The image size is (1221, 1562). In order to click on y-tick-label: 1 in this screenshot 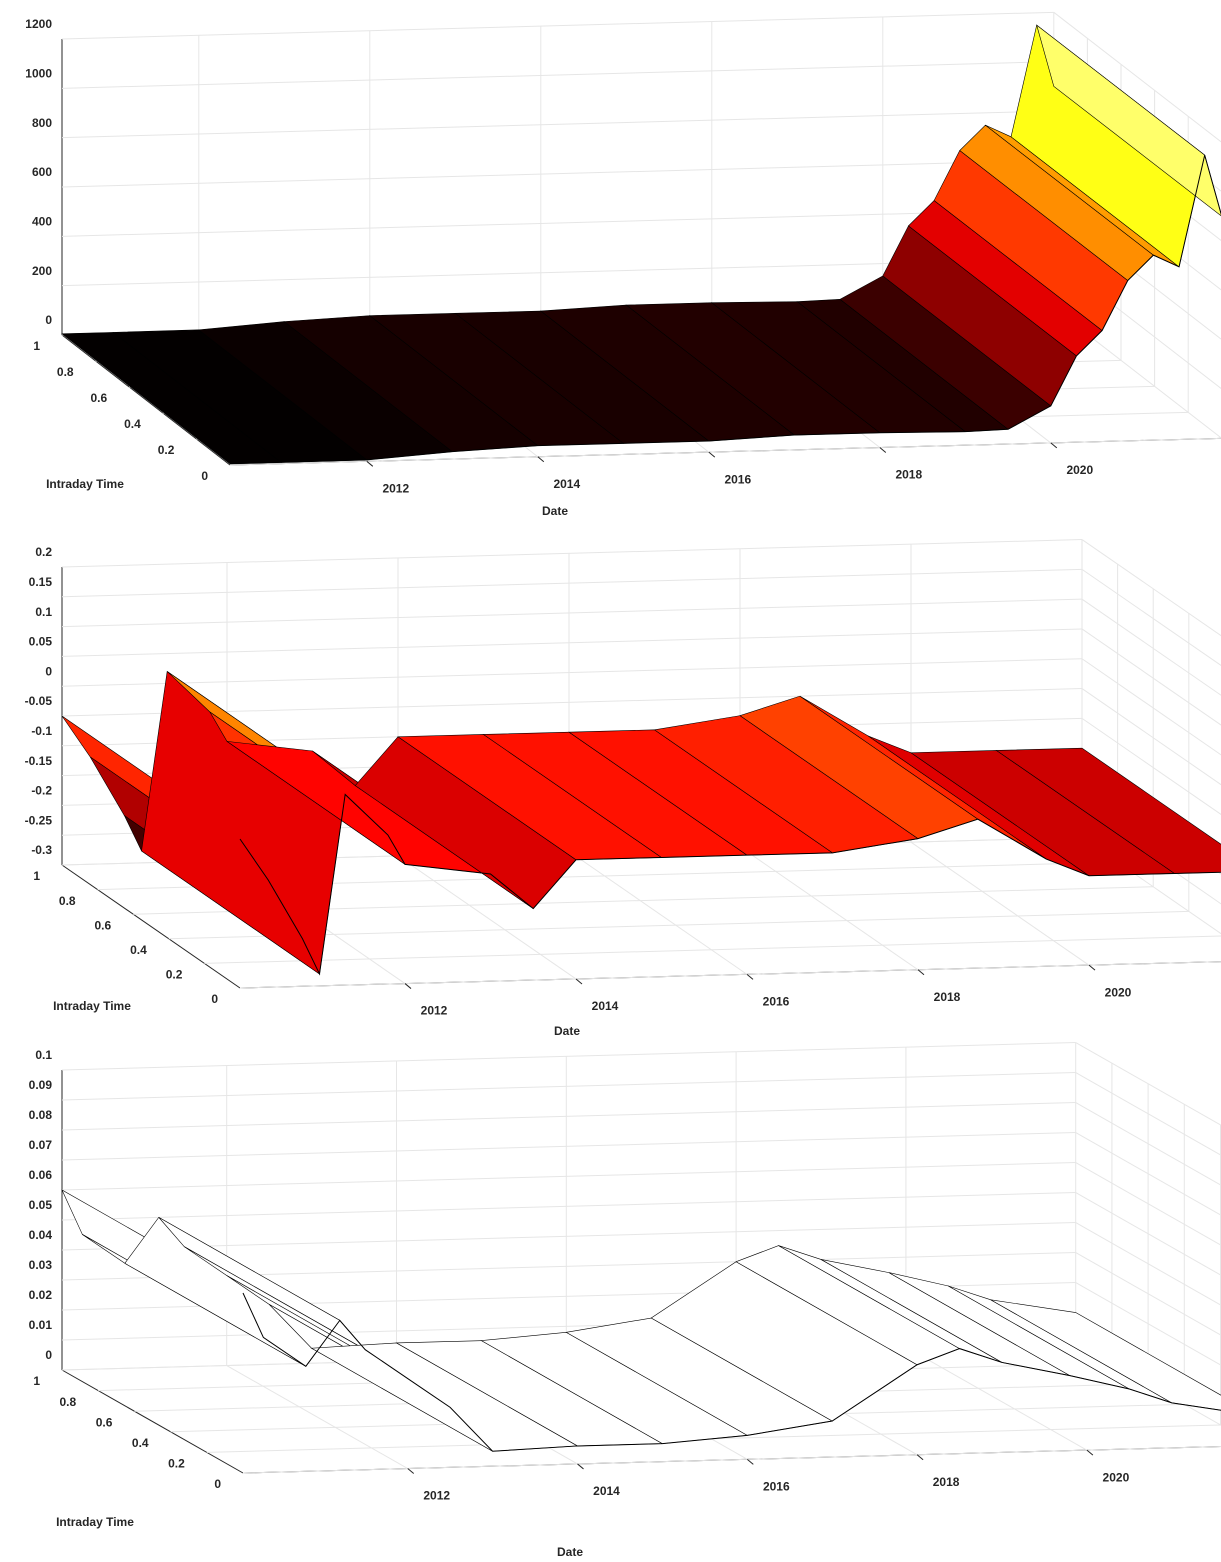, I will do `click(36, 1381)`.